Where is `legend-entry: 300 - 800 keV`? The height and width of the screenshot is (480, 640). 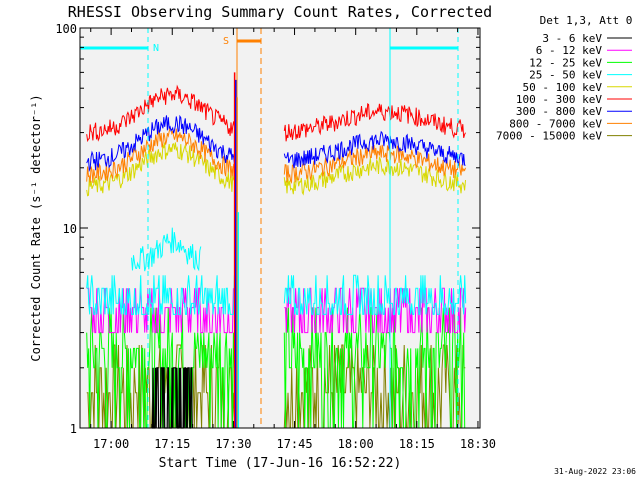 legend-entry: 300 - 800 keV is located at coordinates (574, 111).